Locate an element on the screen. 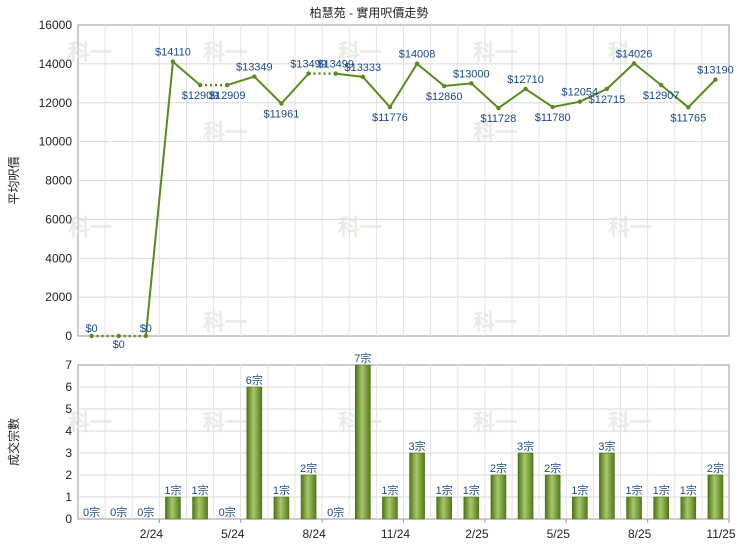 This screenshot has width=740, height=555. bar-label-15: 2宗 is located at coordinates (498, 468).